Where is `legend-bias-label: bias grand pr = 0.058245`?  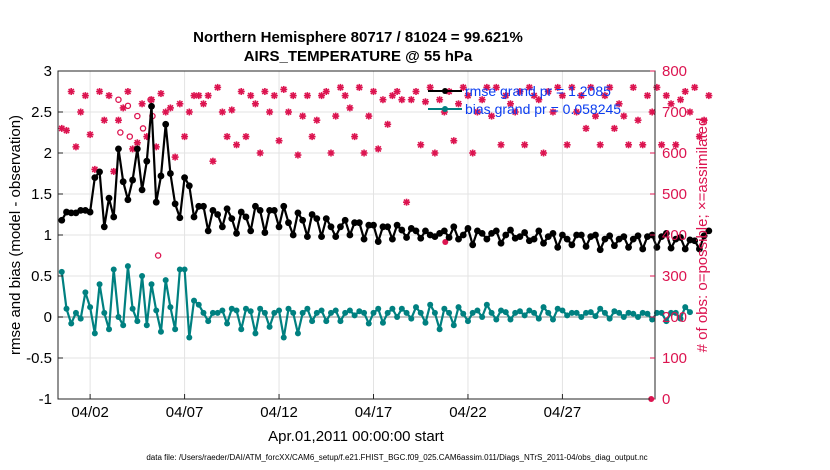 legend-bias-label: bias grand pr = 0.058245 is located at coordinates (543, 109).